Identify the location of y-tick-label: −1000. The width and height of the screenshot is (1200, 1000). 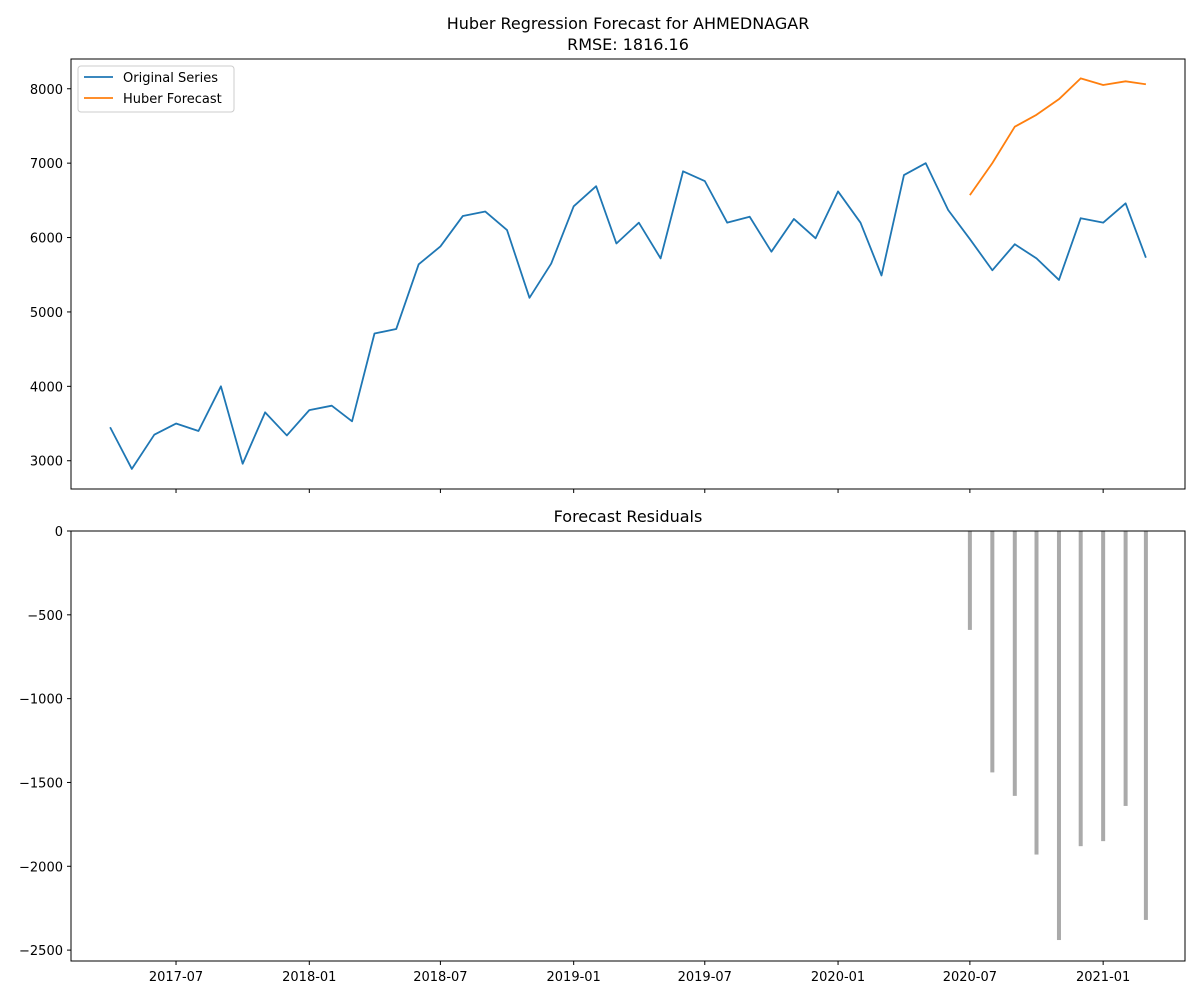
(41, 700).